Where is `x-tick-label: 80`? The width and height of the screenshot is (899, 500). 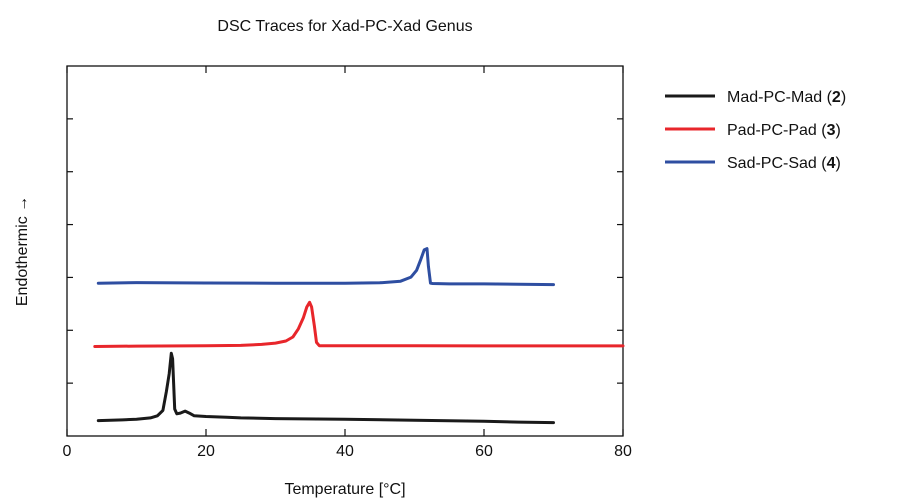
x-tick-label: 80 is located at coordinates (623, 451).